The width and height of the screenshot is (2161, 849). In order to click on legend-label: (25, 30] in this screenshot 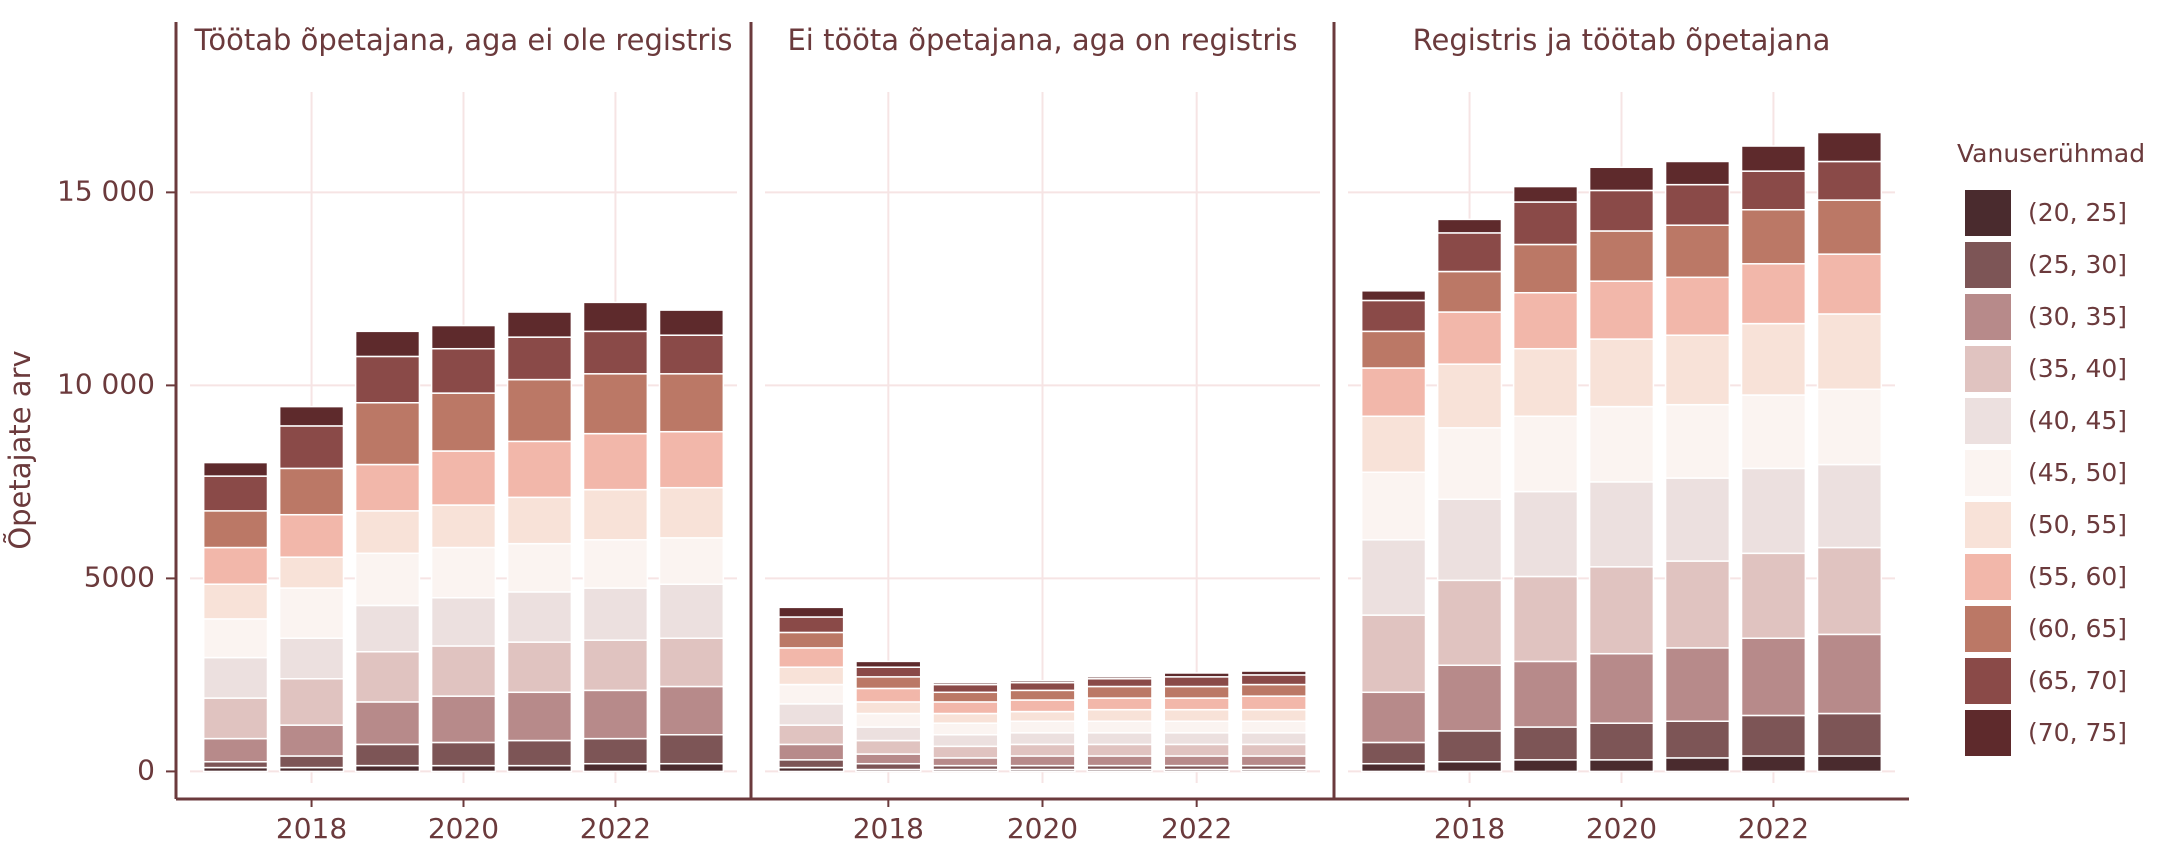, I will do `click(2077, 264)`.